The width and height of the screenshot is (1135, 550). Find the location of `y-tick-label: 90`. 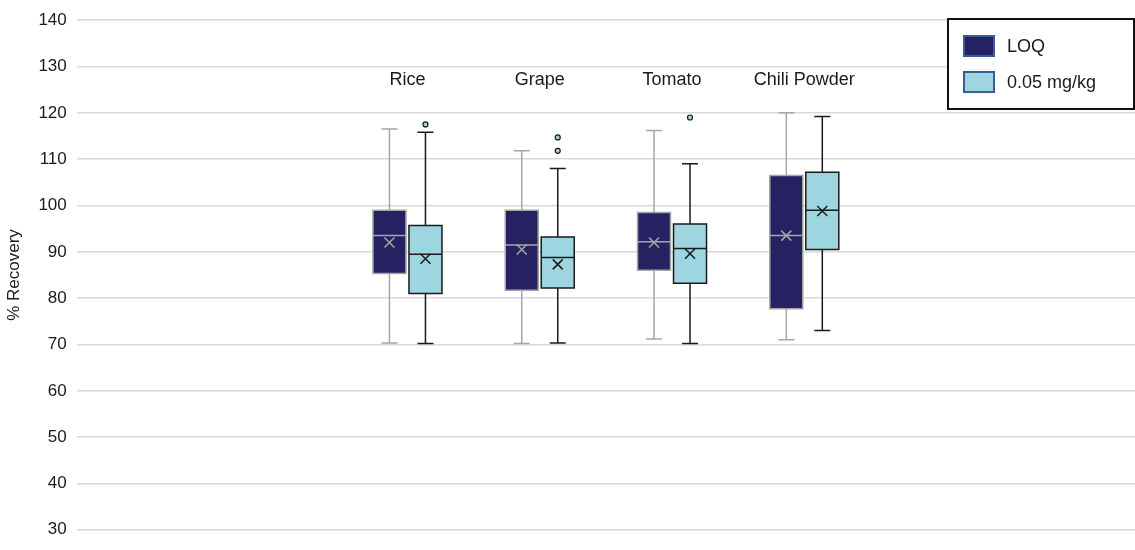

y-tick-label: 90 is located at coordinates (57, 251).